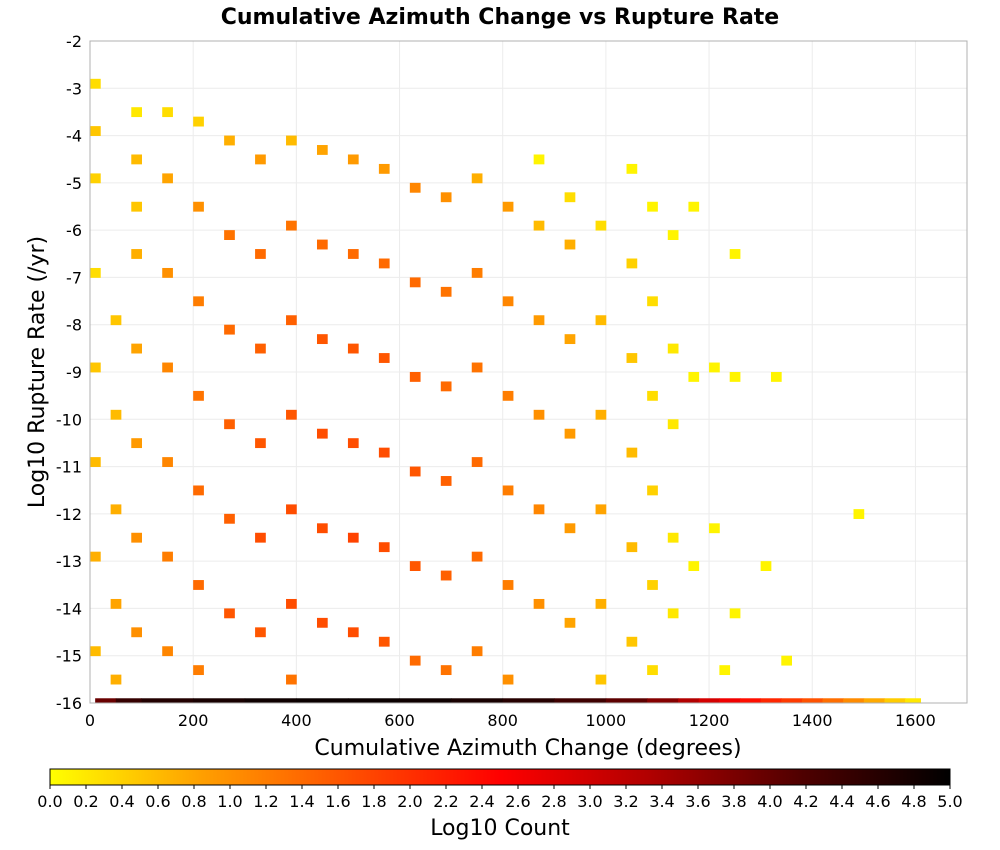 This screenshot has height=850, width=1000. Describe the element at coordinates (481, 801) in the screenshot. I see `colorbar-tick-label: 2.4` at that location.